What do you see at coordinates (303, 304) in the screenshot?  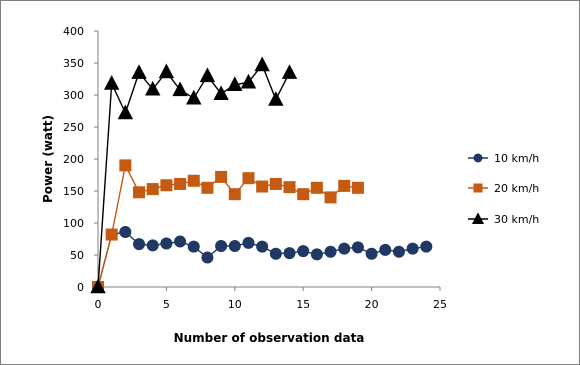 I see `x-tick-label: 15` at bounding box center [303, 304].